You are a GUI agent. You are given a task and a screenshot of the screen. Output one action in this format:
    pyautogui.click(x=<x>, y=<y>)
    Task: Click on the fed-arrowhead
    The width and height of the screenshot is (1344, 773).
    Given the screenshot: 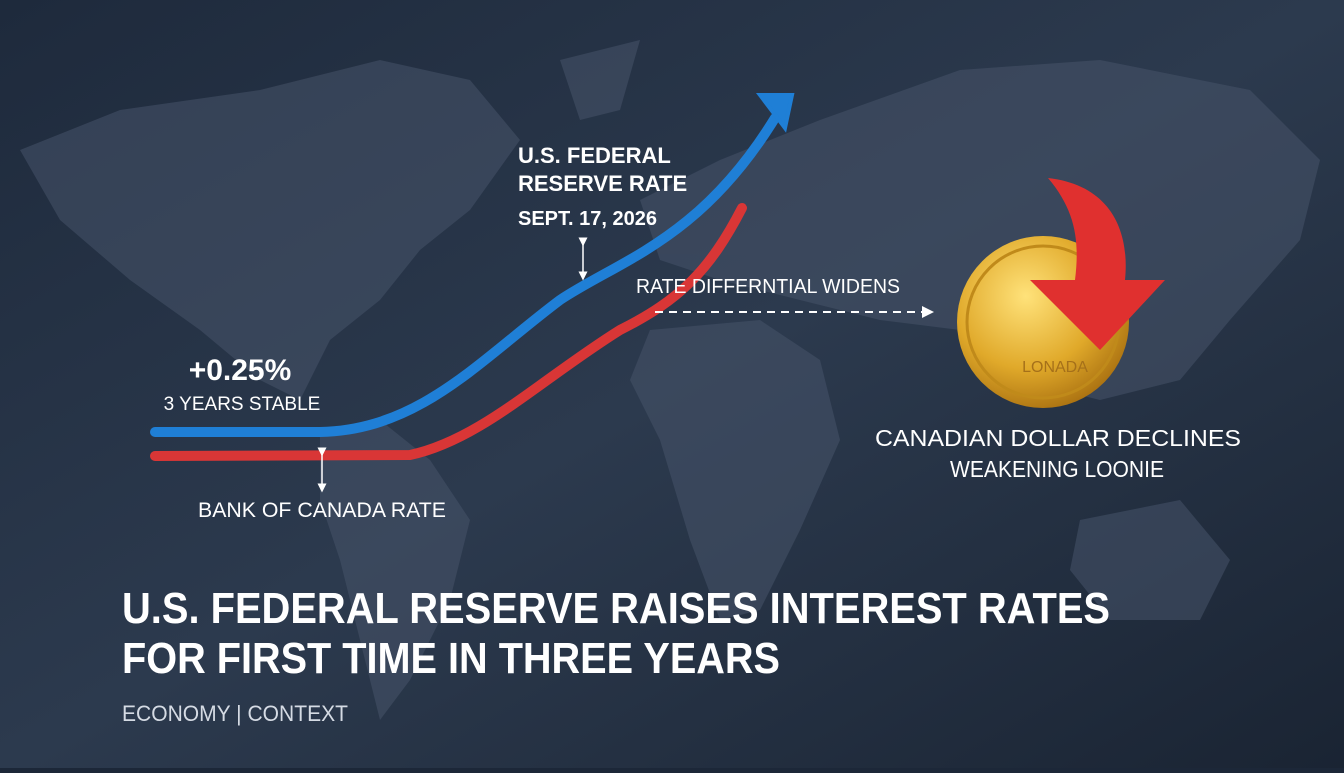 What is the action you would take?
    pyautogui.click(x=775, y=113)
    